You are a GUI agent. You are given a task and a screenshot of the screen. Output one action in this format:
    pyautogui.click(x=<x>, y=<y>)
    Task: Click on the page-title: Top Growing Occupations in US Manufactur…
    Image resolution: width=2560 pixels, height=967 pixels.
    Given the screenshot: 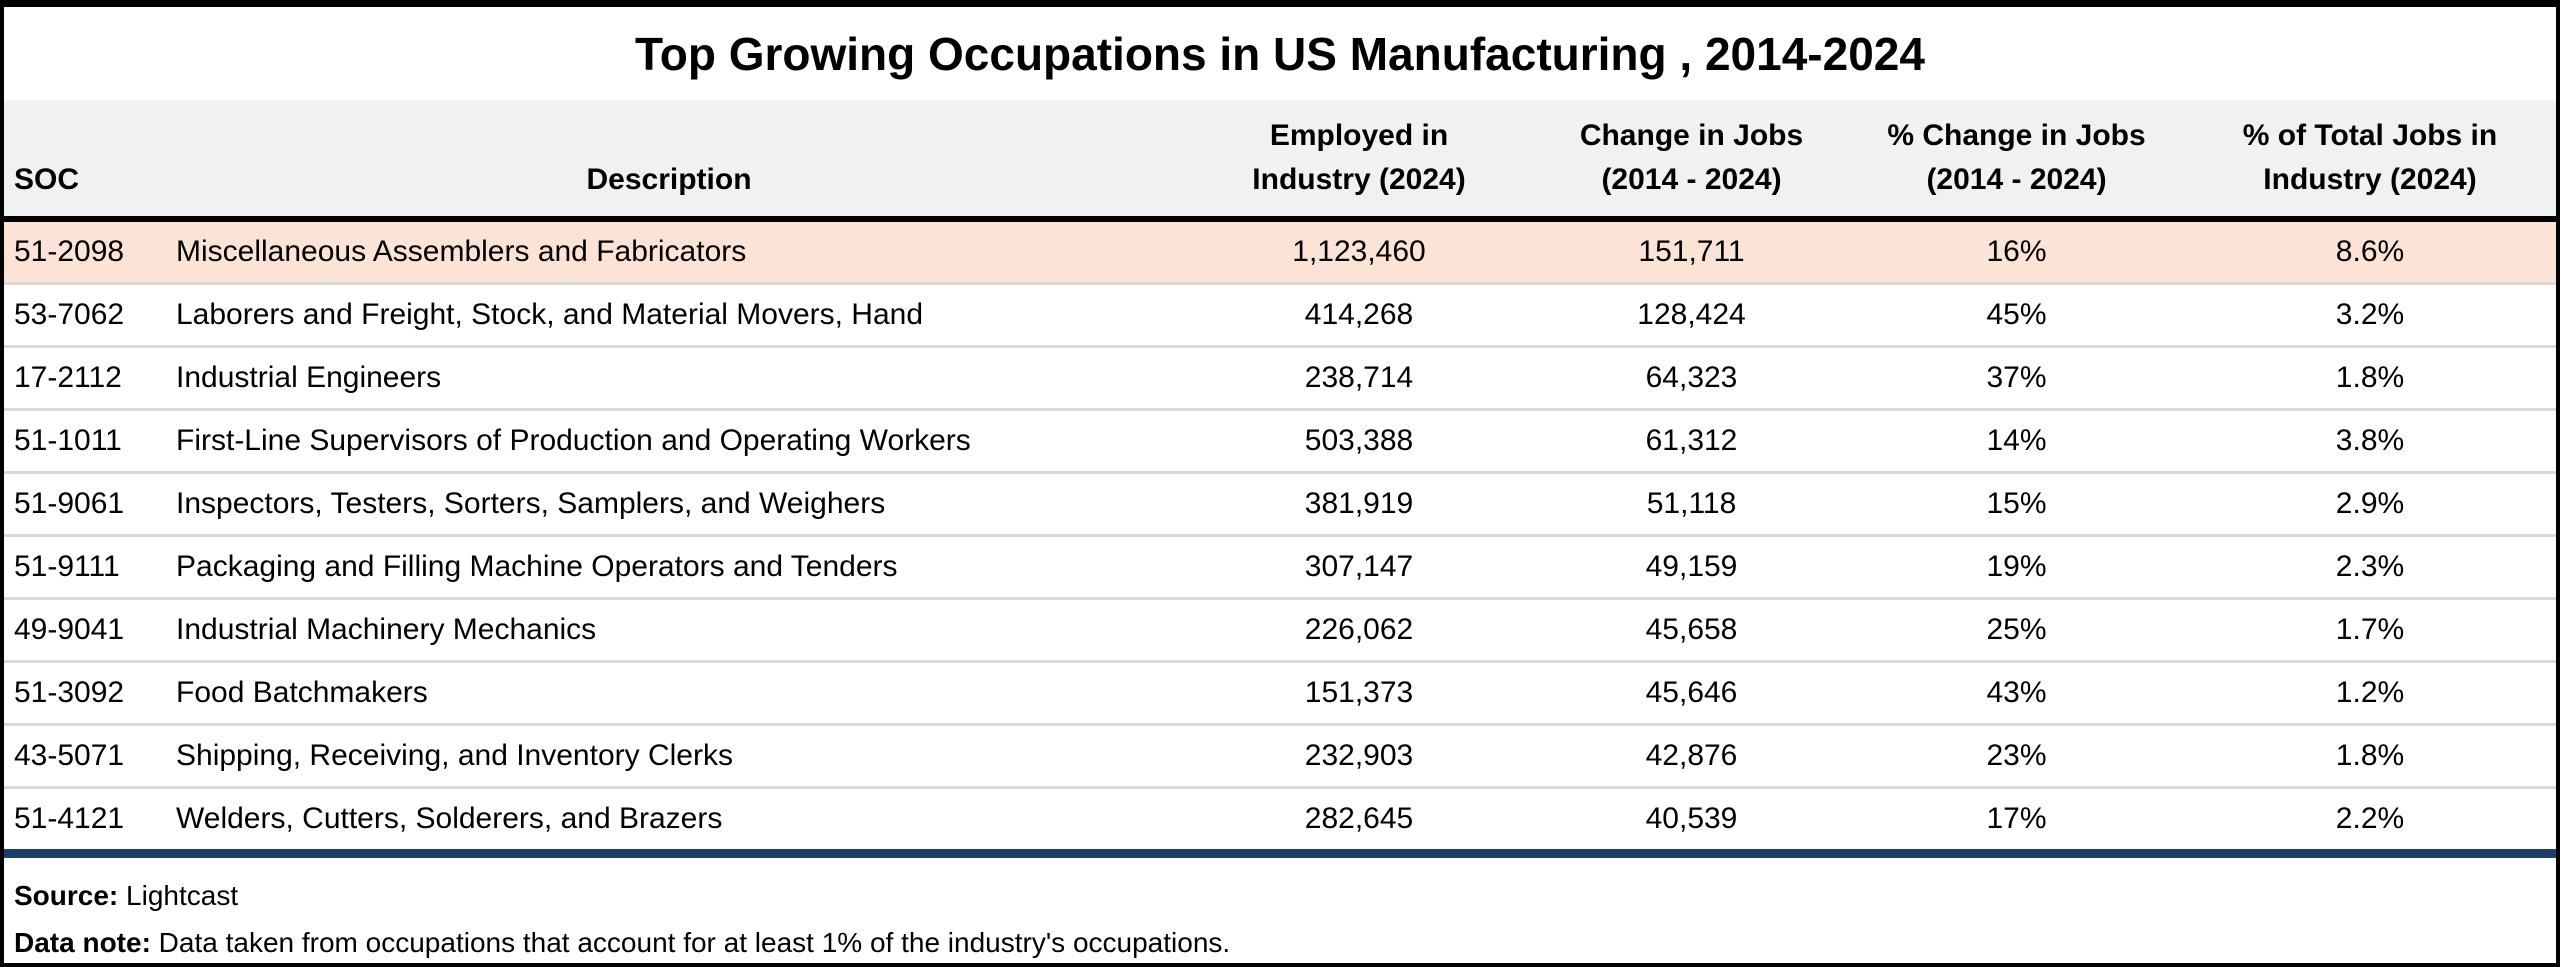 What is the action you would take?
    pyautogui.click(x=1280, y=53)
    